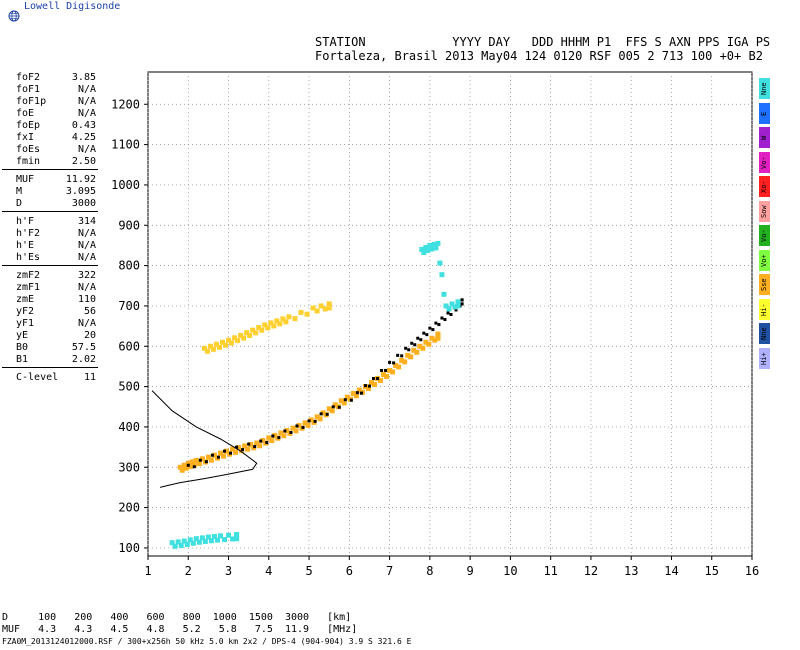  Describe the element at coordinates (28, 275) in the screenshot. I see `param-label: zmF2` at that location.